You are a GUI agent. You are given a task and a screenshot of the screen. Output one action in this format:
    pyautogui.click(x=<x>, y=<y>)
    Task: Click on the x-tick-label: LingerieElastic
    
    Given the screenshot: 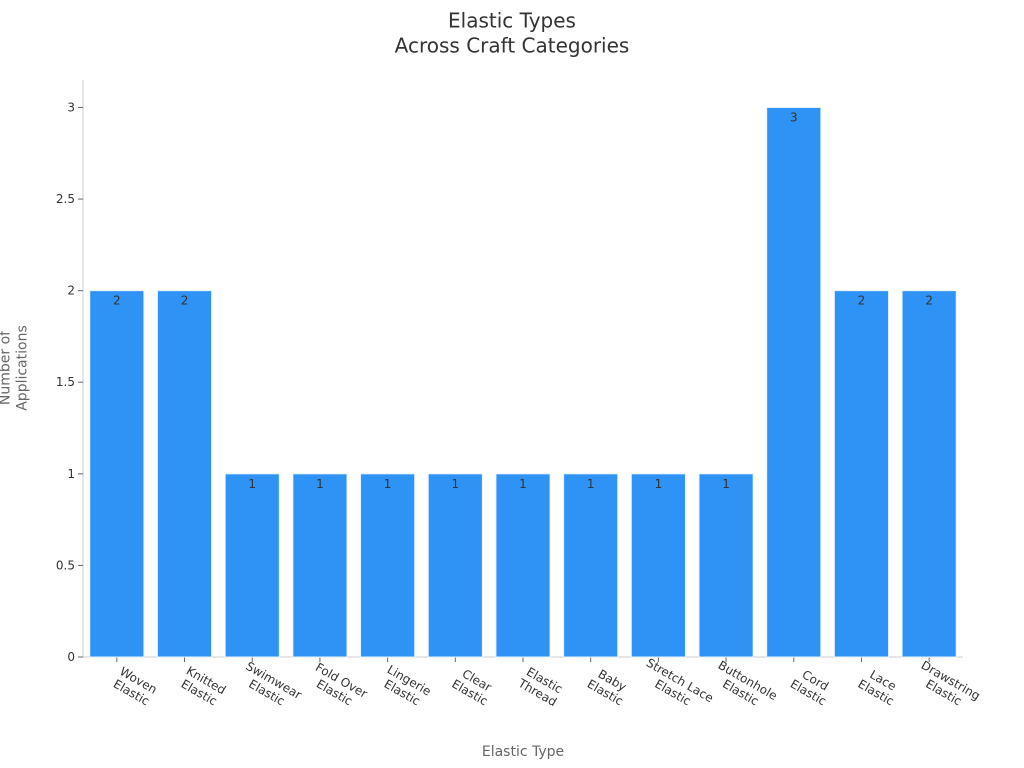 What is the action you would take?
    pyautogui.click(x=406, y=686)
    